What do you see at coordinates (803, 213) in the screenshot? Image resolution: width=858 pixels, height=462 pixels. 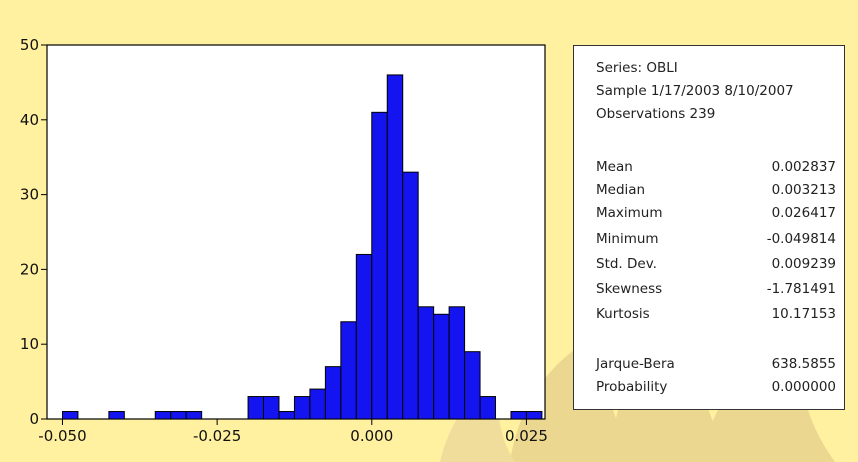 I see `stat-value: 0.026417` at bounding box center [803, 213].